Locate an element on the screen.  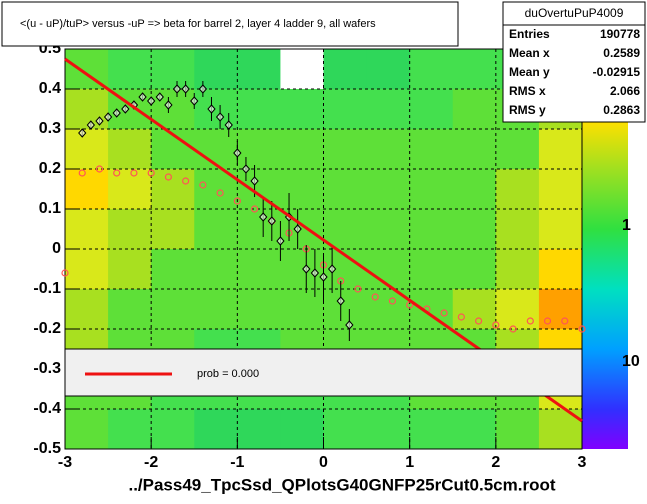
x-tick-label: 1 is located at coordinates (409, 462).